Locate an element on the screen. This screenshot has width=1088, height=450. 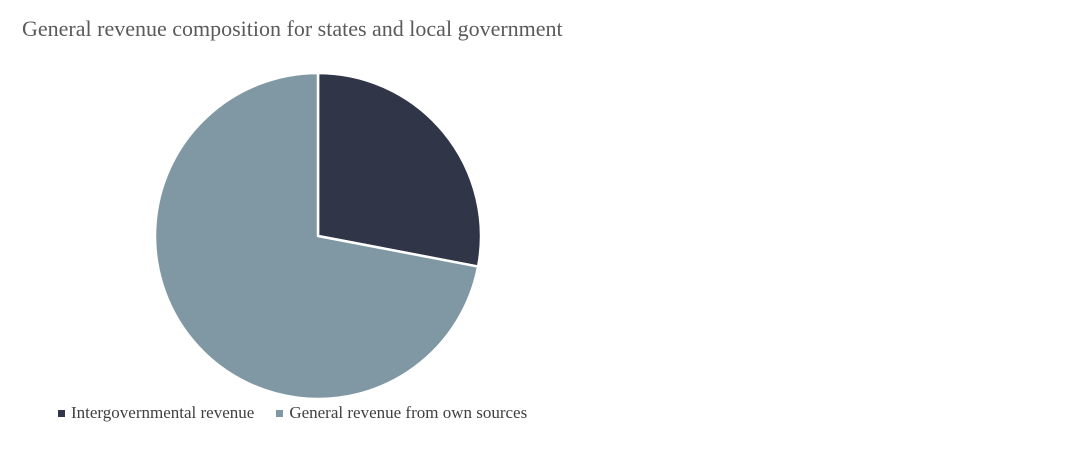
legend-item-own-sources: General revenue from own sources is located at coordinates (401, 413).